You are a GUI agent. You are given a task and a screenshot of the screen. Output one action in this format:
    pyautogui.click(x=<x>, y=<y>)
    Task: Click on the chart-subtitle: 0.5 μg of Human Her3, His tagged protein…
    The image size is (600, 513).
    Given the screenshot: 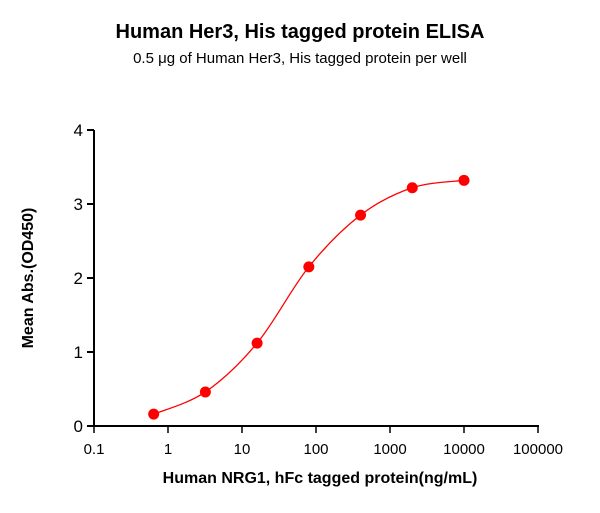 What is the action you would take?
    pyautogui.click(x=300, y=58)
    